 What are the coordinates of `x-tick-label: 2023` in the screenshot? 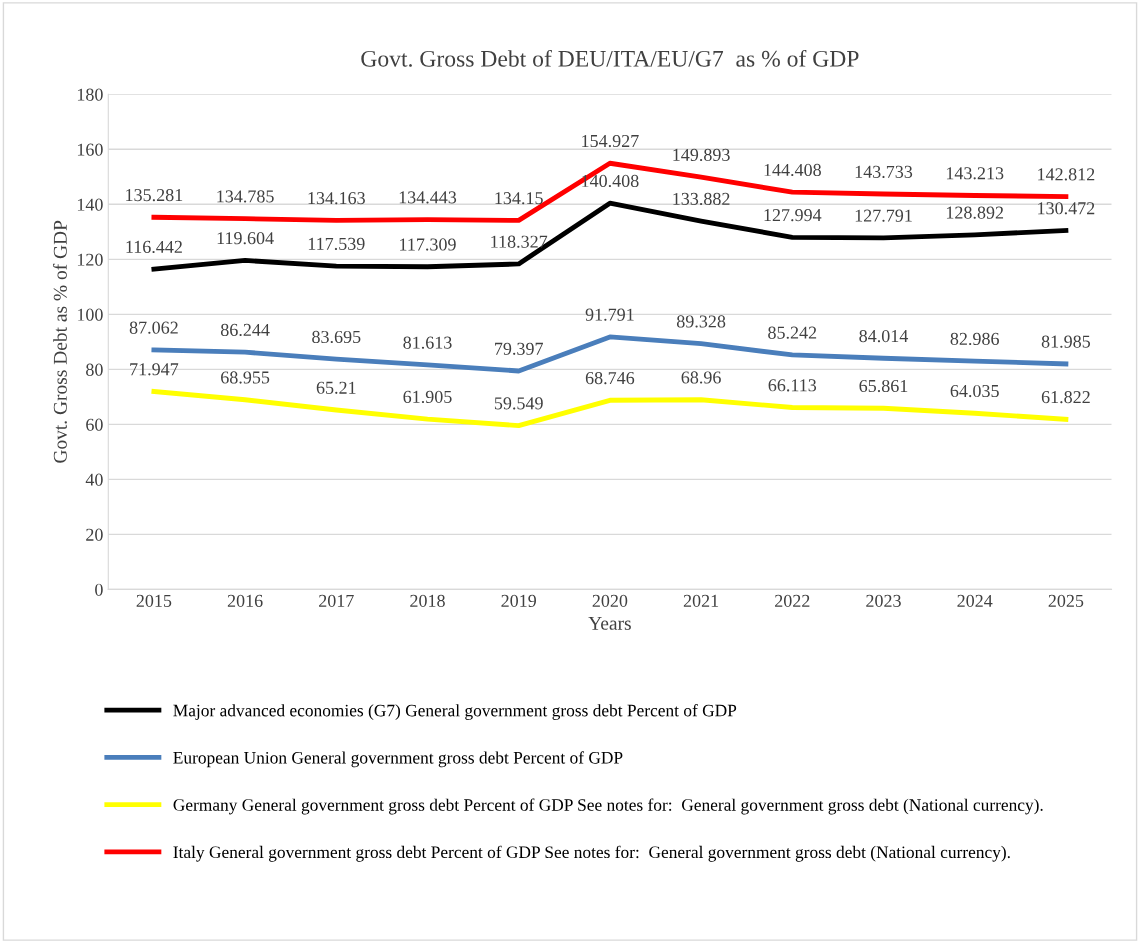 It's located at (883, 600).